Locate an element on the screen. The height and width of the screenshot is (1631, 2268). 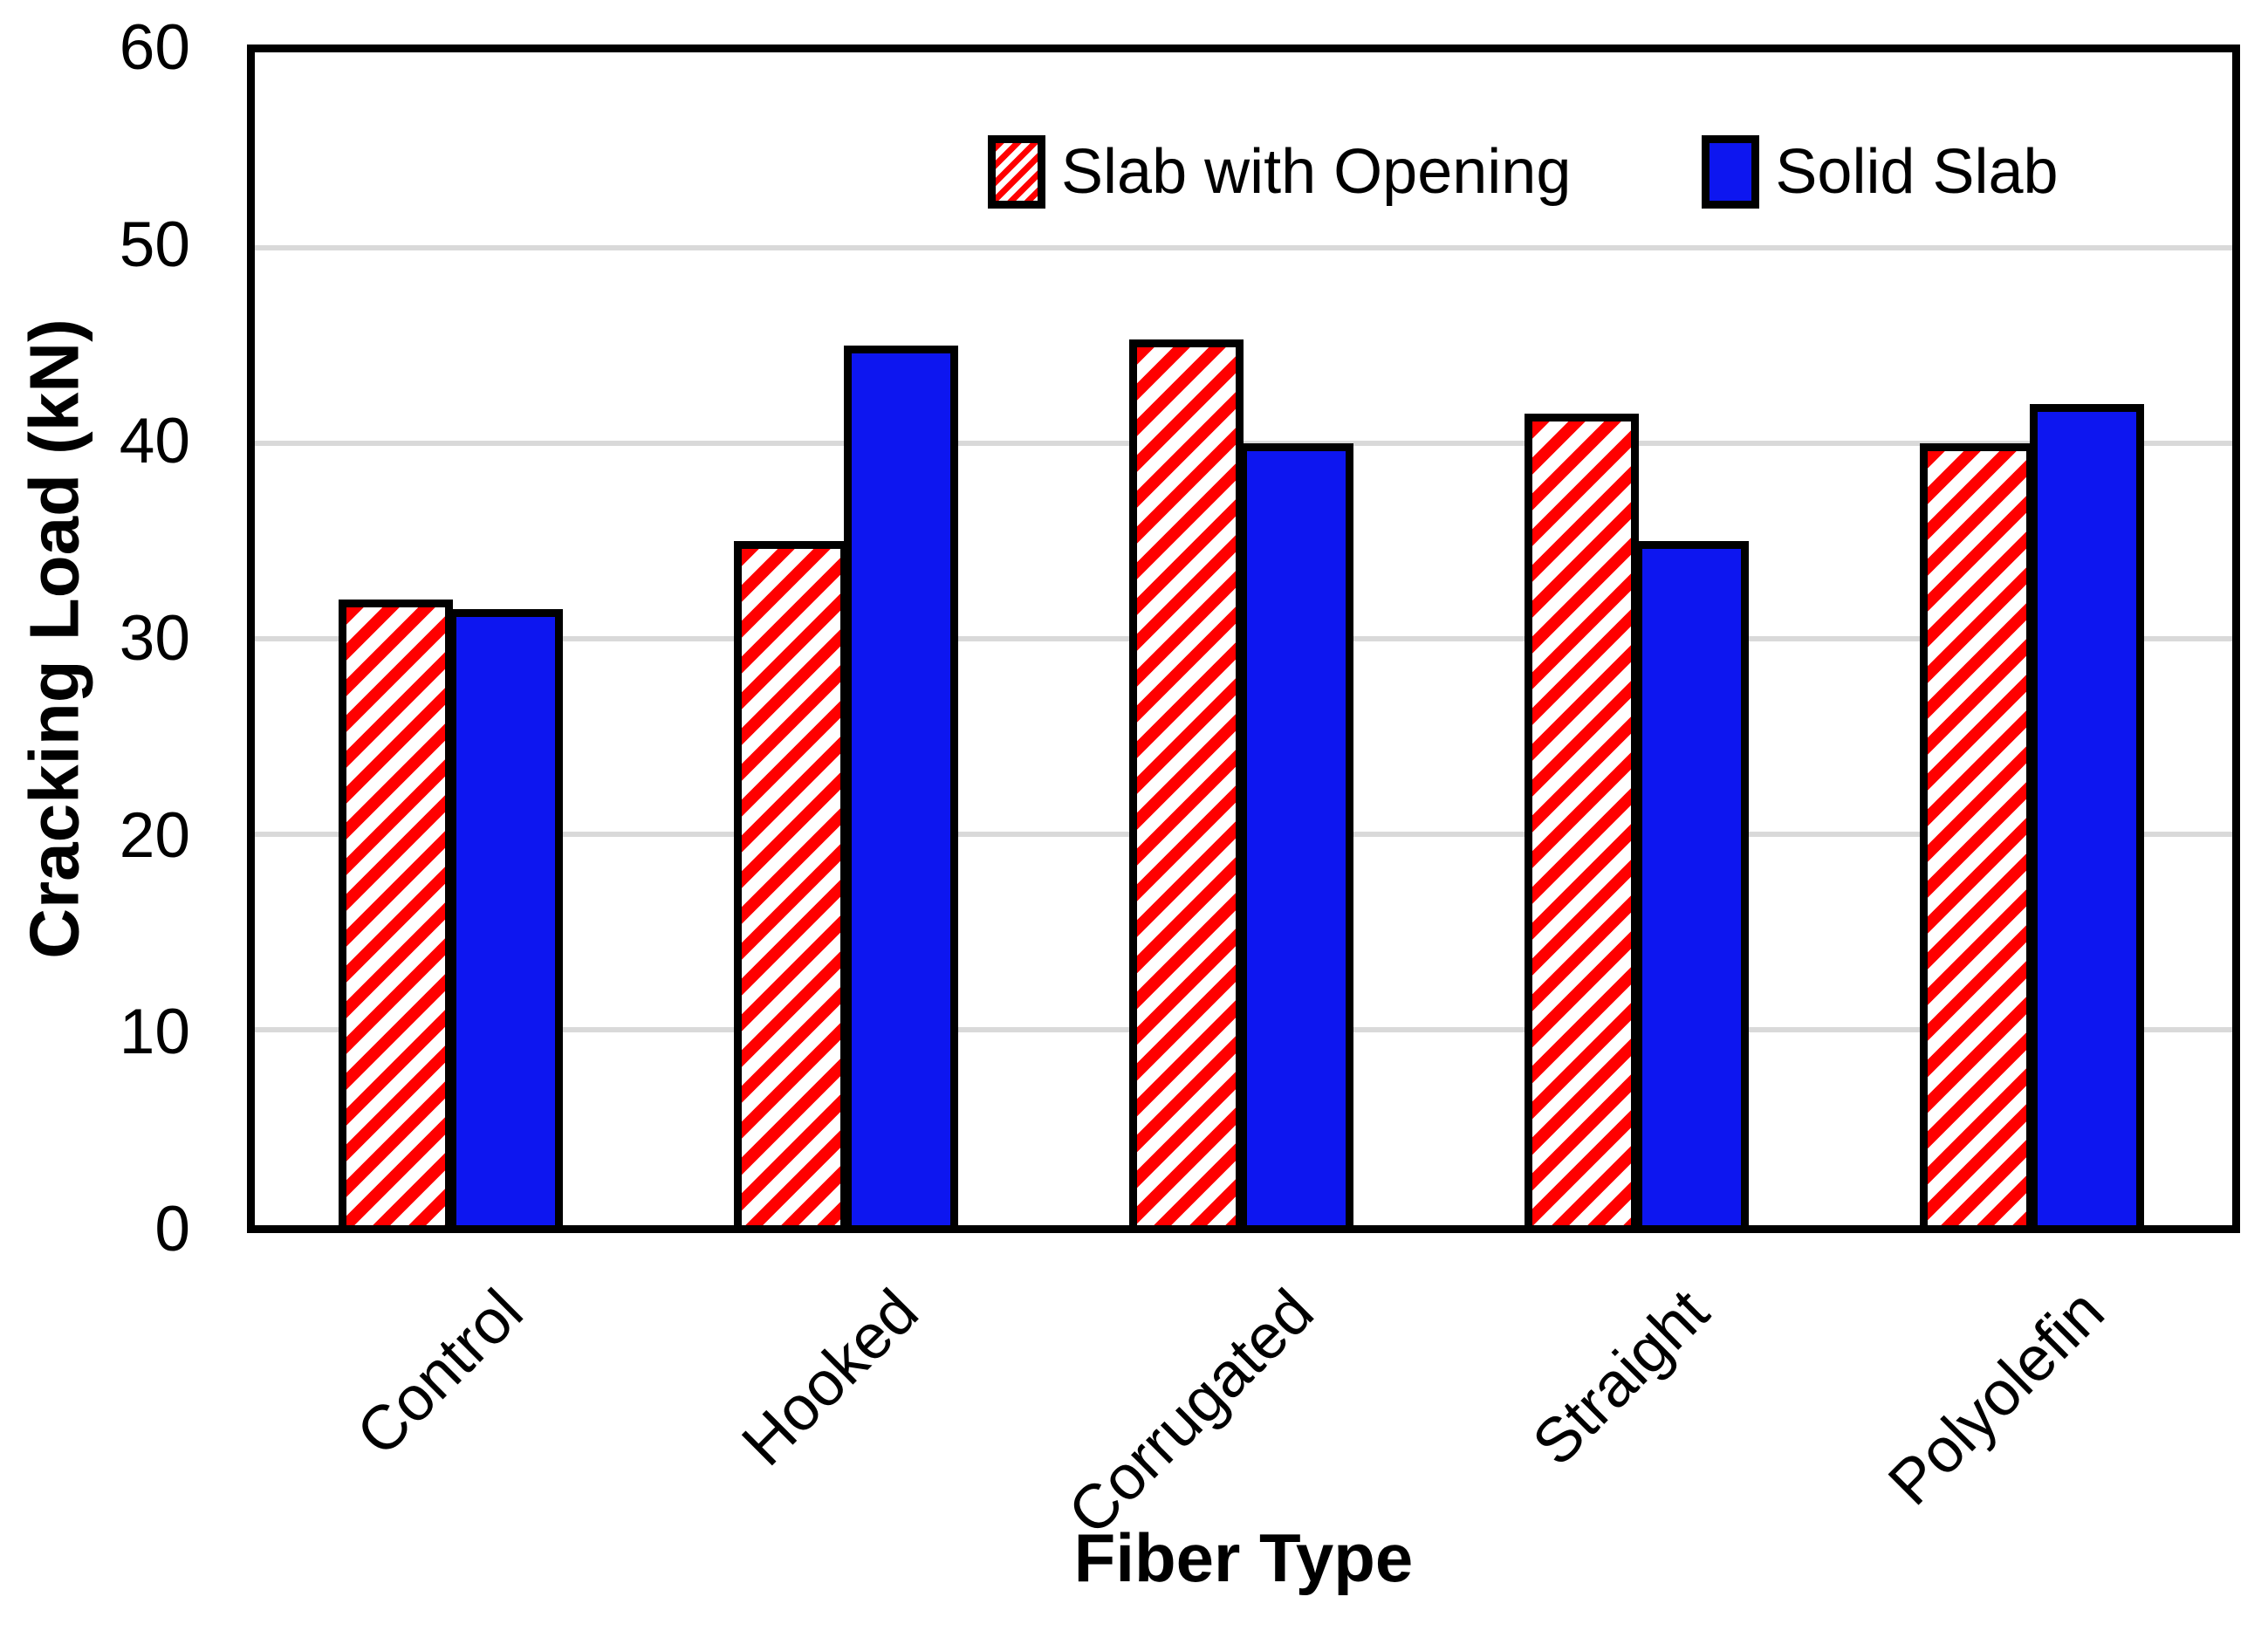
y-tick-label-40: 40 is located at coordinates (154, 441).